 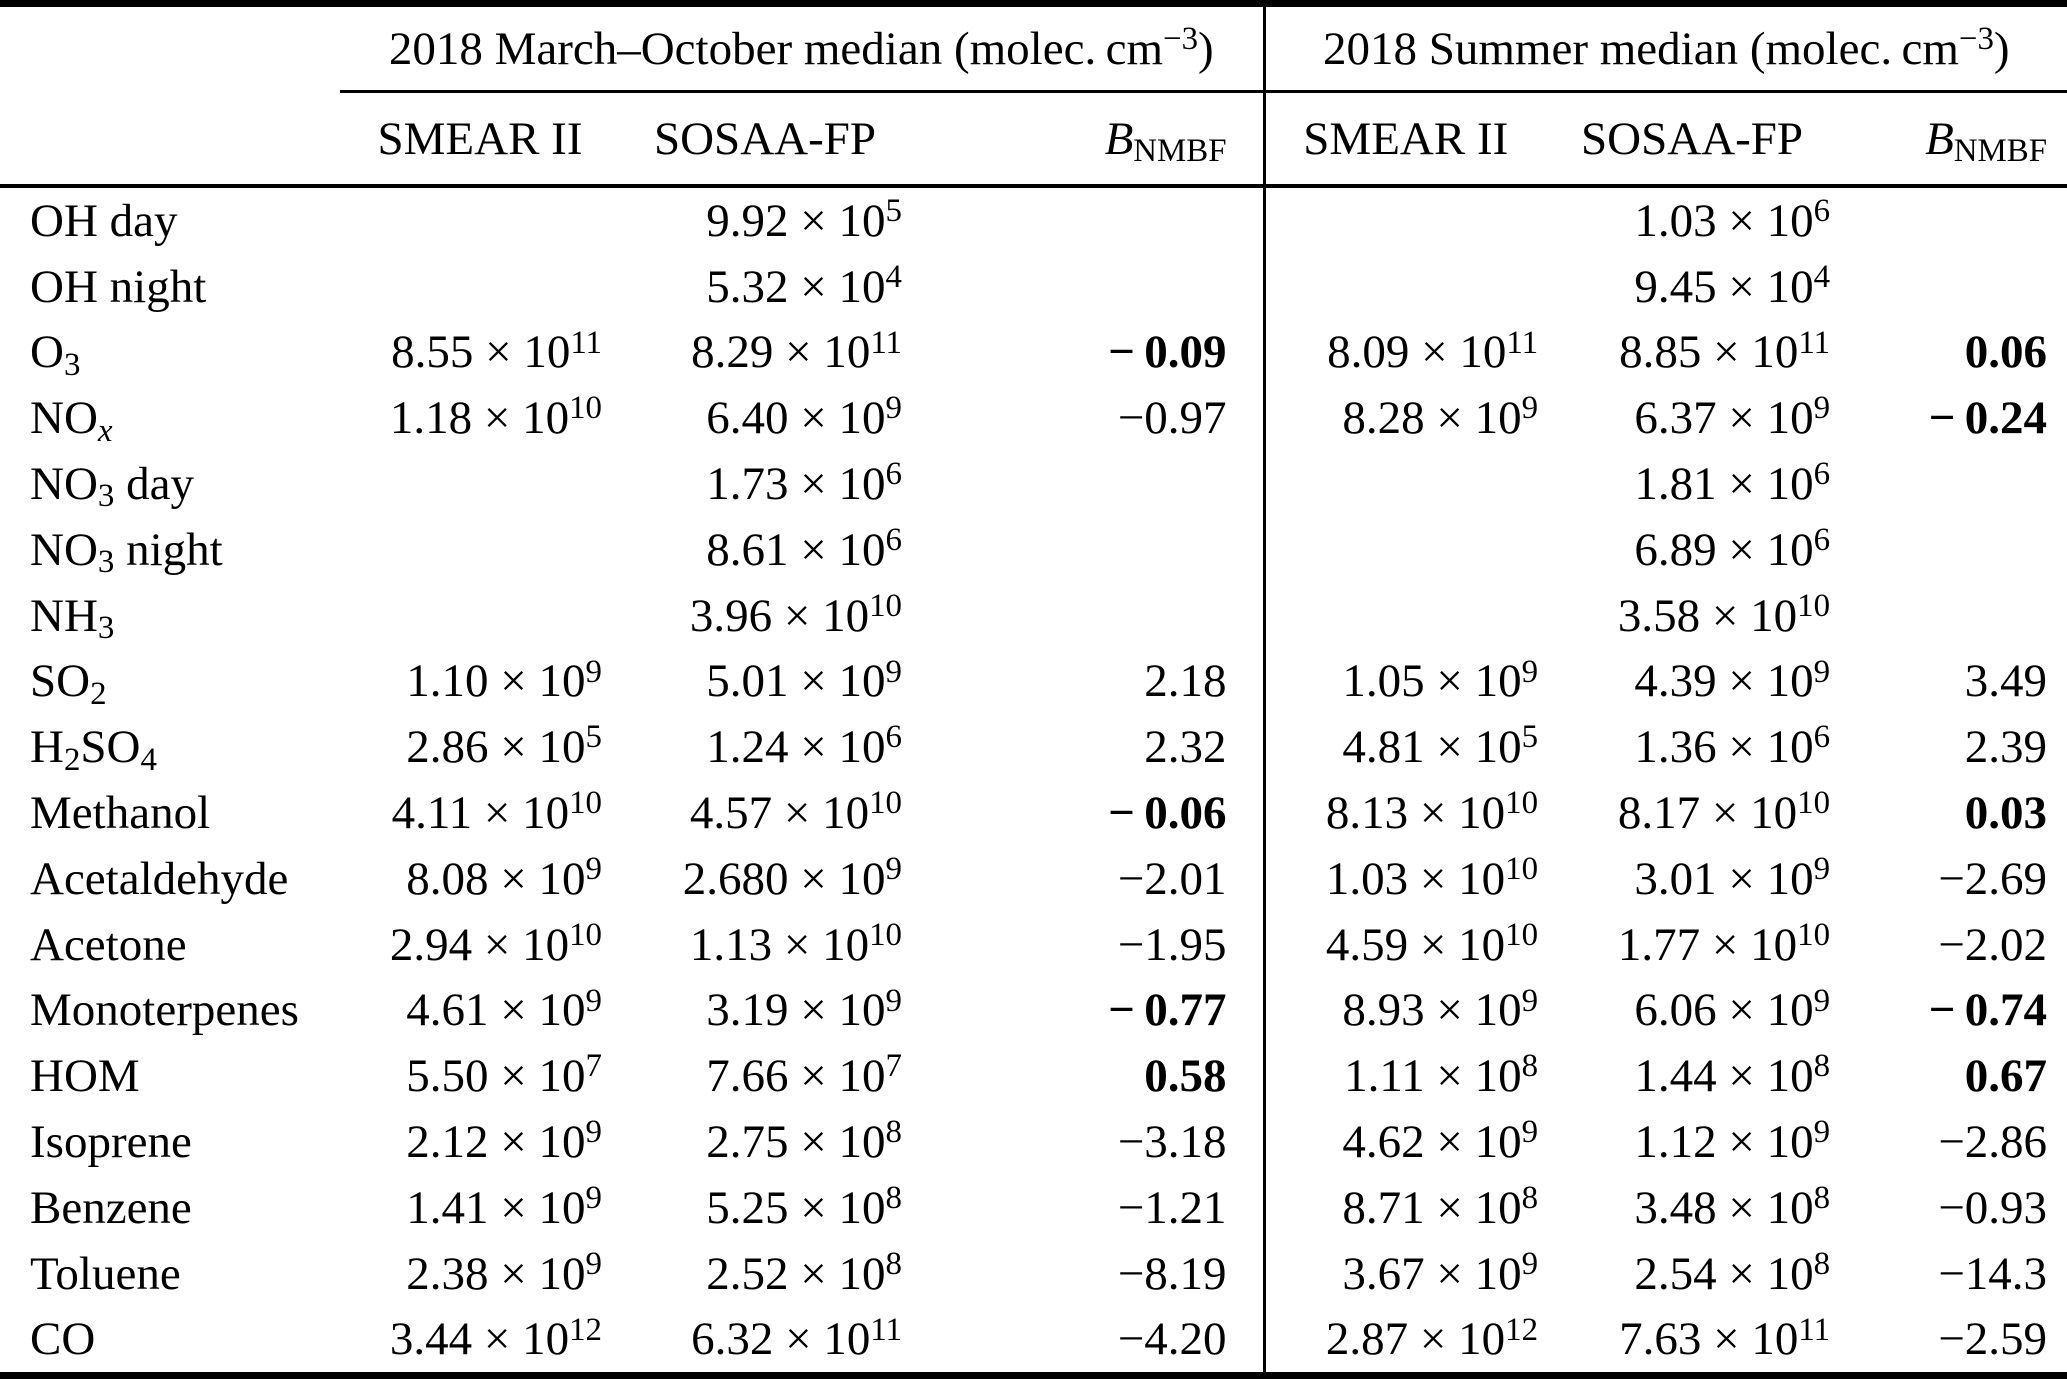 I want to click on cell-march-october-smear2: 2.38 × 10⁹, so click(x=504, y=1272).